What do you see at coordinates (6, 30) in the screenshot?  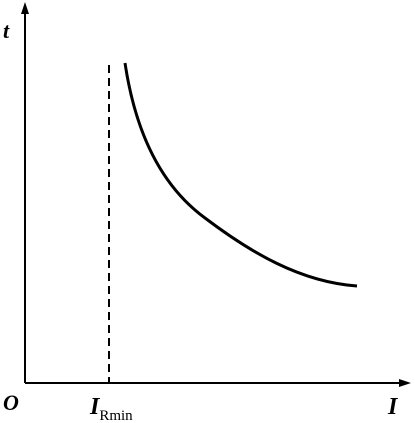 I see `y-axis-label: t` at bounding box center [6, 30].